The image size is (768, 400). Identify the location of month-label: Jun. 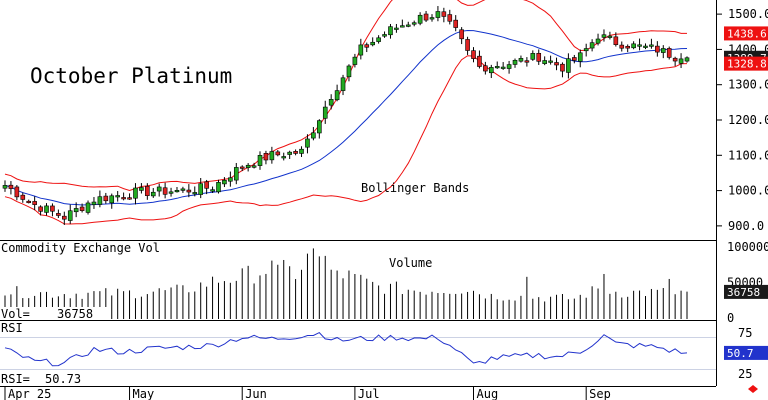
(256, 393).